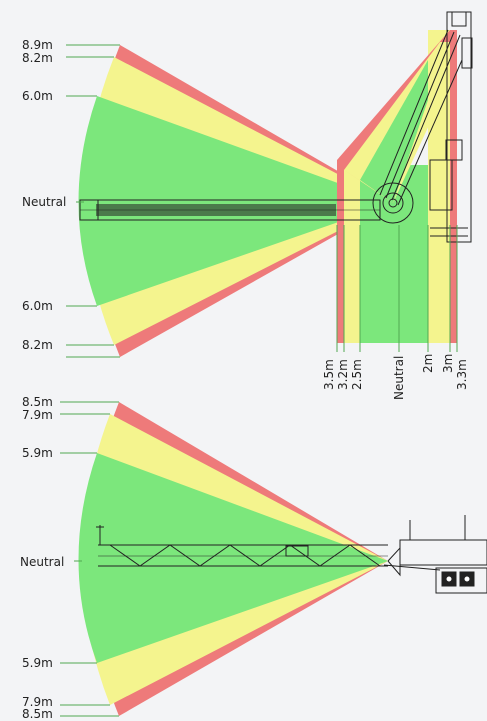 The height and width of the screenshot is (721, 487). What do you see at coordinates (37, 306) in the screenshot?
I see `top-label-6-0m-lower: 6.0m` at bounding box center [37, 306].